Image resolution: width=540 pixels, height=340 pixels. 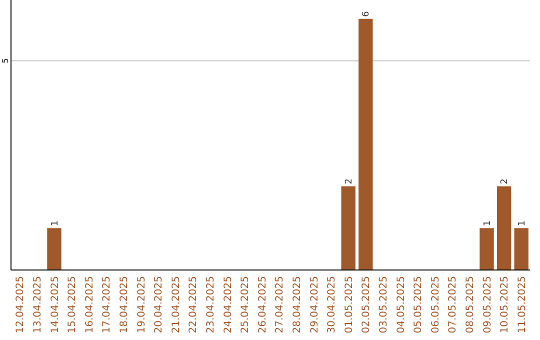 I want to click on x-tick-label: 28.04.2025, so click(x=297, y=305).